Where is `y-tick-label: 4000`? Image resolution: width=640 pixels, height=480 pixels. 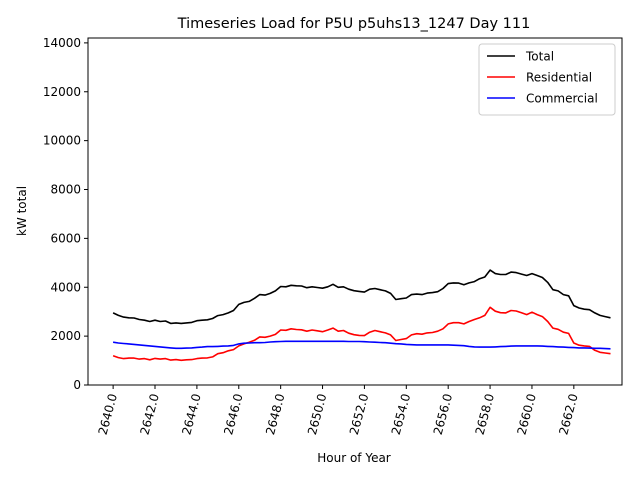 y-tick-label: 4000 is located at coordinates (65, 287).